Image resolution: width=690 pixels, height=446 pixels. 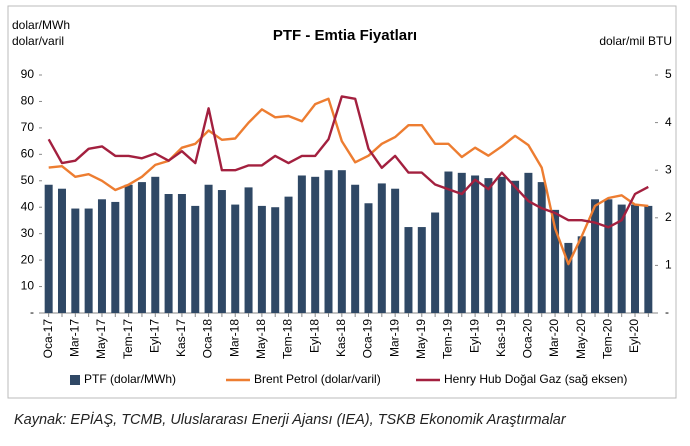 I want to click on x-tick-label: Oca-18, so click(x=208, y=339).